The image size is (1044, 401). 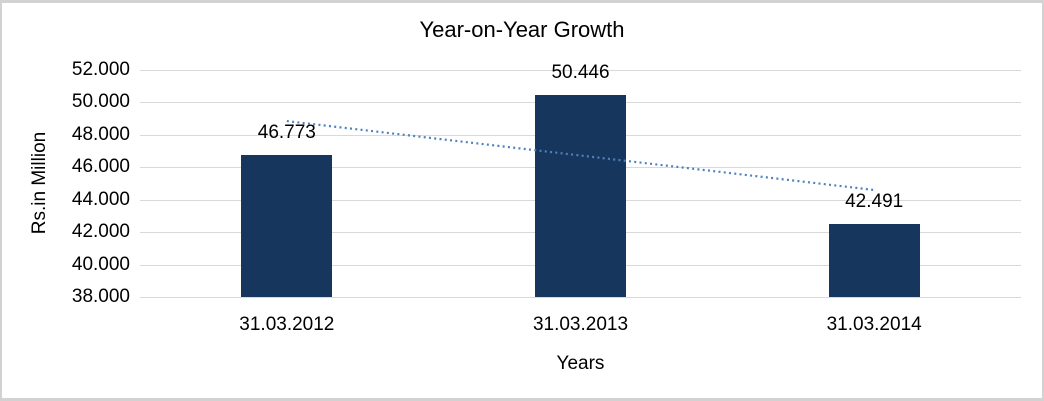 What do you see at coordinates (286, 132) in the screenshot?
I see `value-label: 46.773` at bounding box center [286, 132].